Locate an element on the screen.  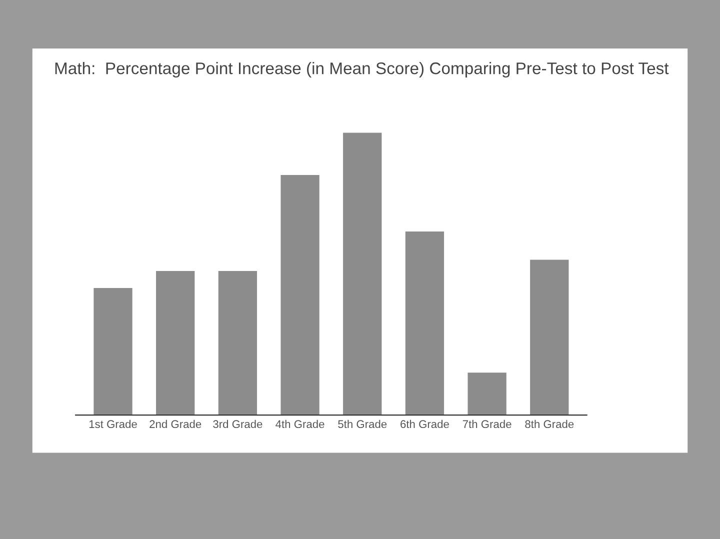
x-tick-label: 2nd Grade is located at coordinates (176, 424).